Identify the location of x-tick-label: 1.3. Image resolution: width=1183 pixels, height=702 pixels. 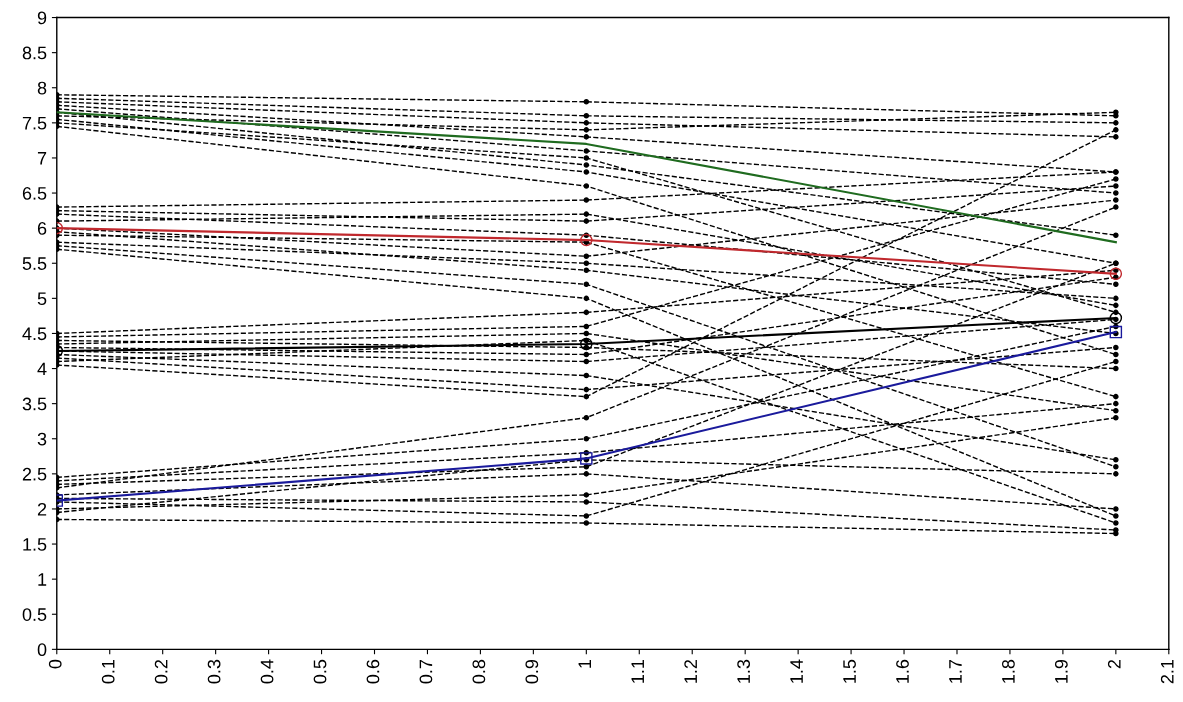
(744, 671).